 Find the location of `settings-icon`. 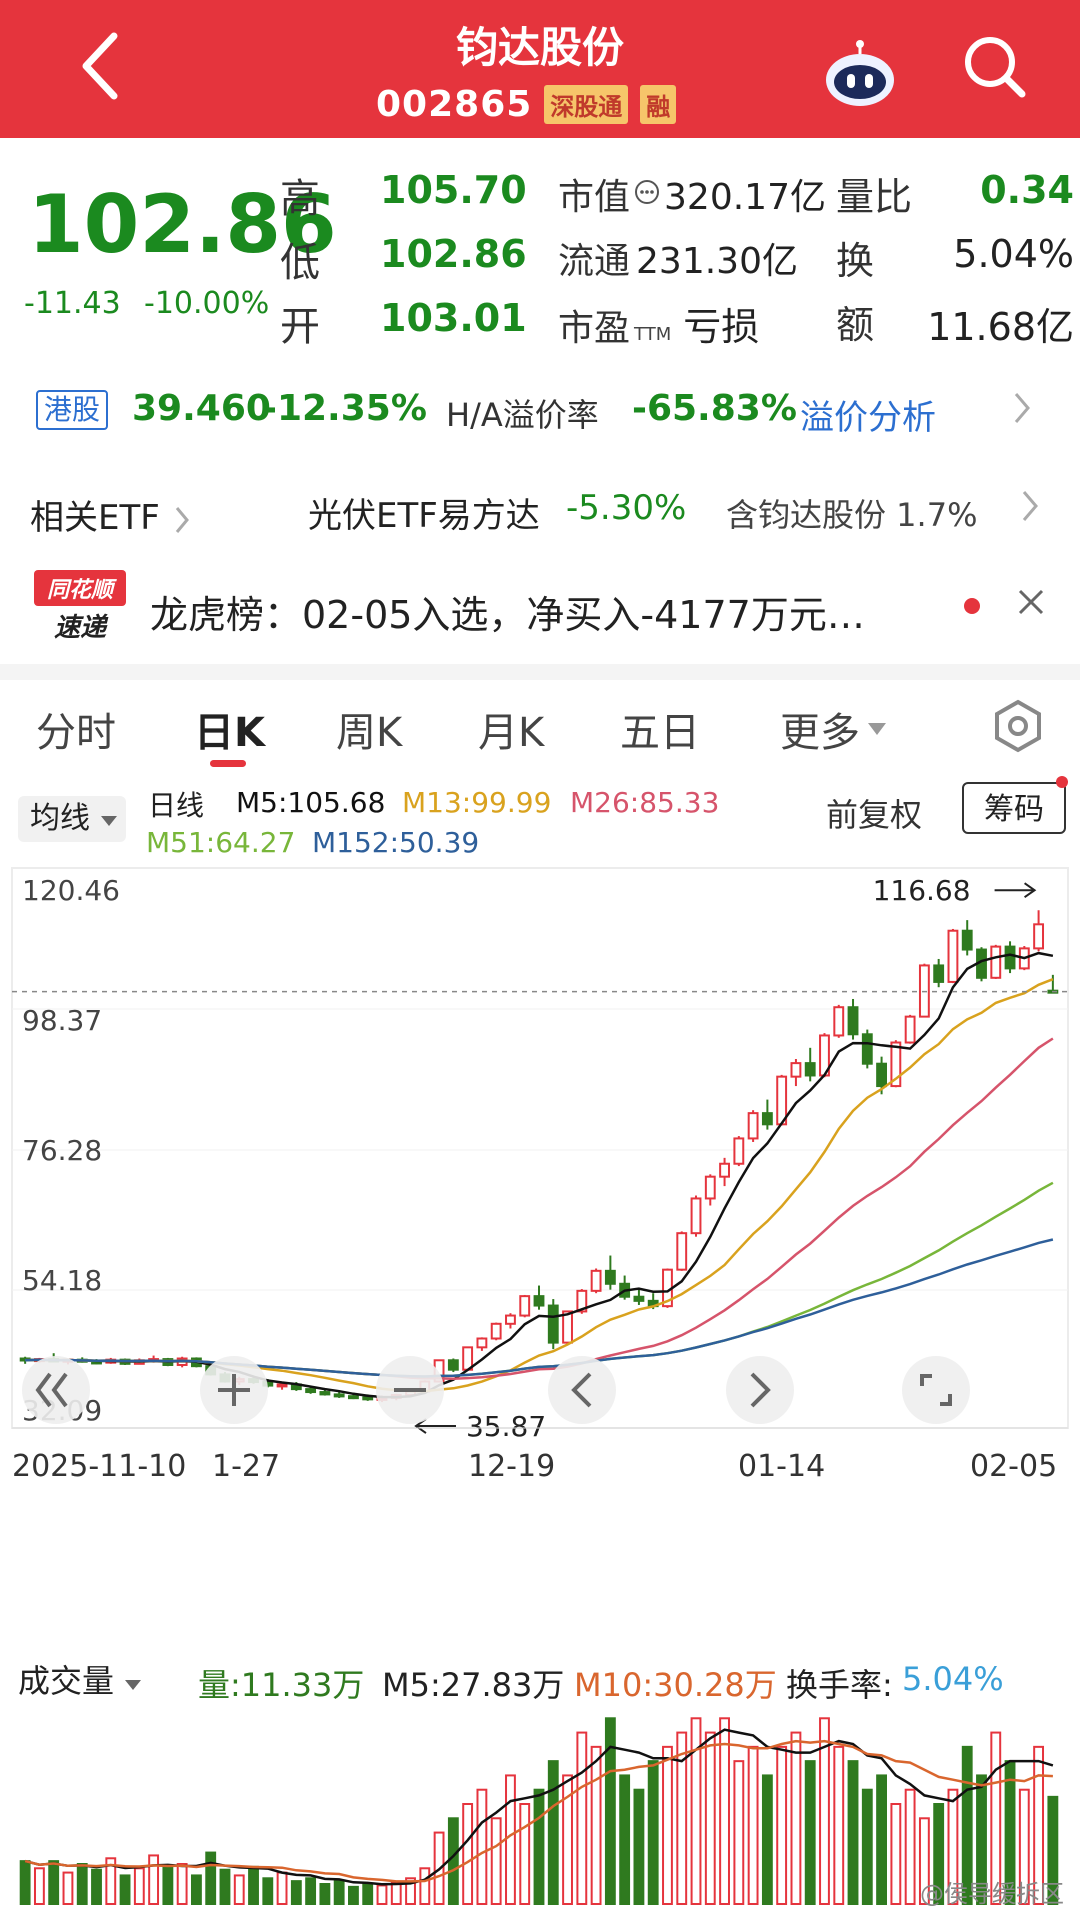

settings-icon is located at coordinates (1018, 726).